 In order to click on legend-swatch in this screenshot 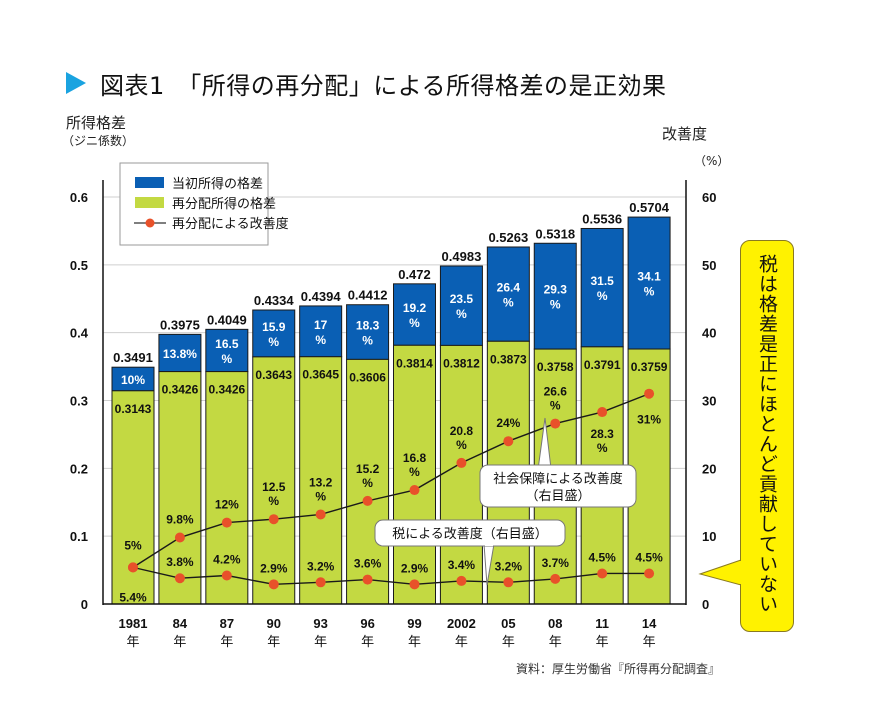, I will do `click(149, 182)`.